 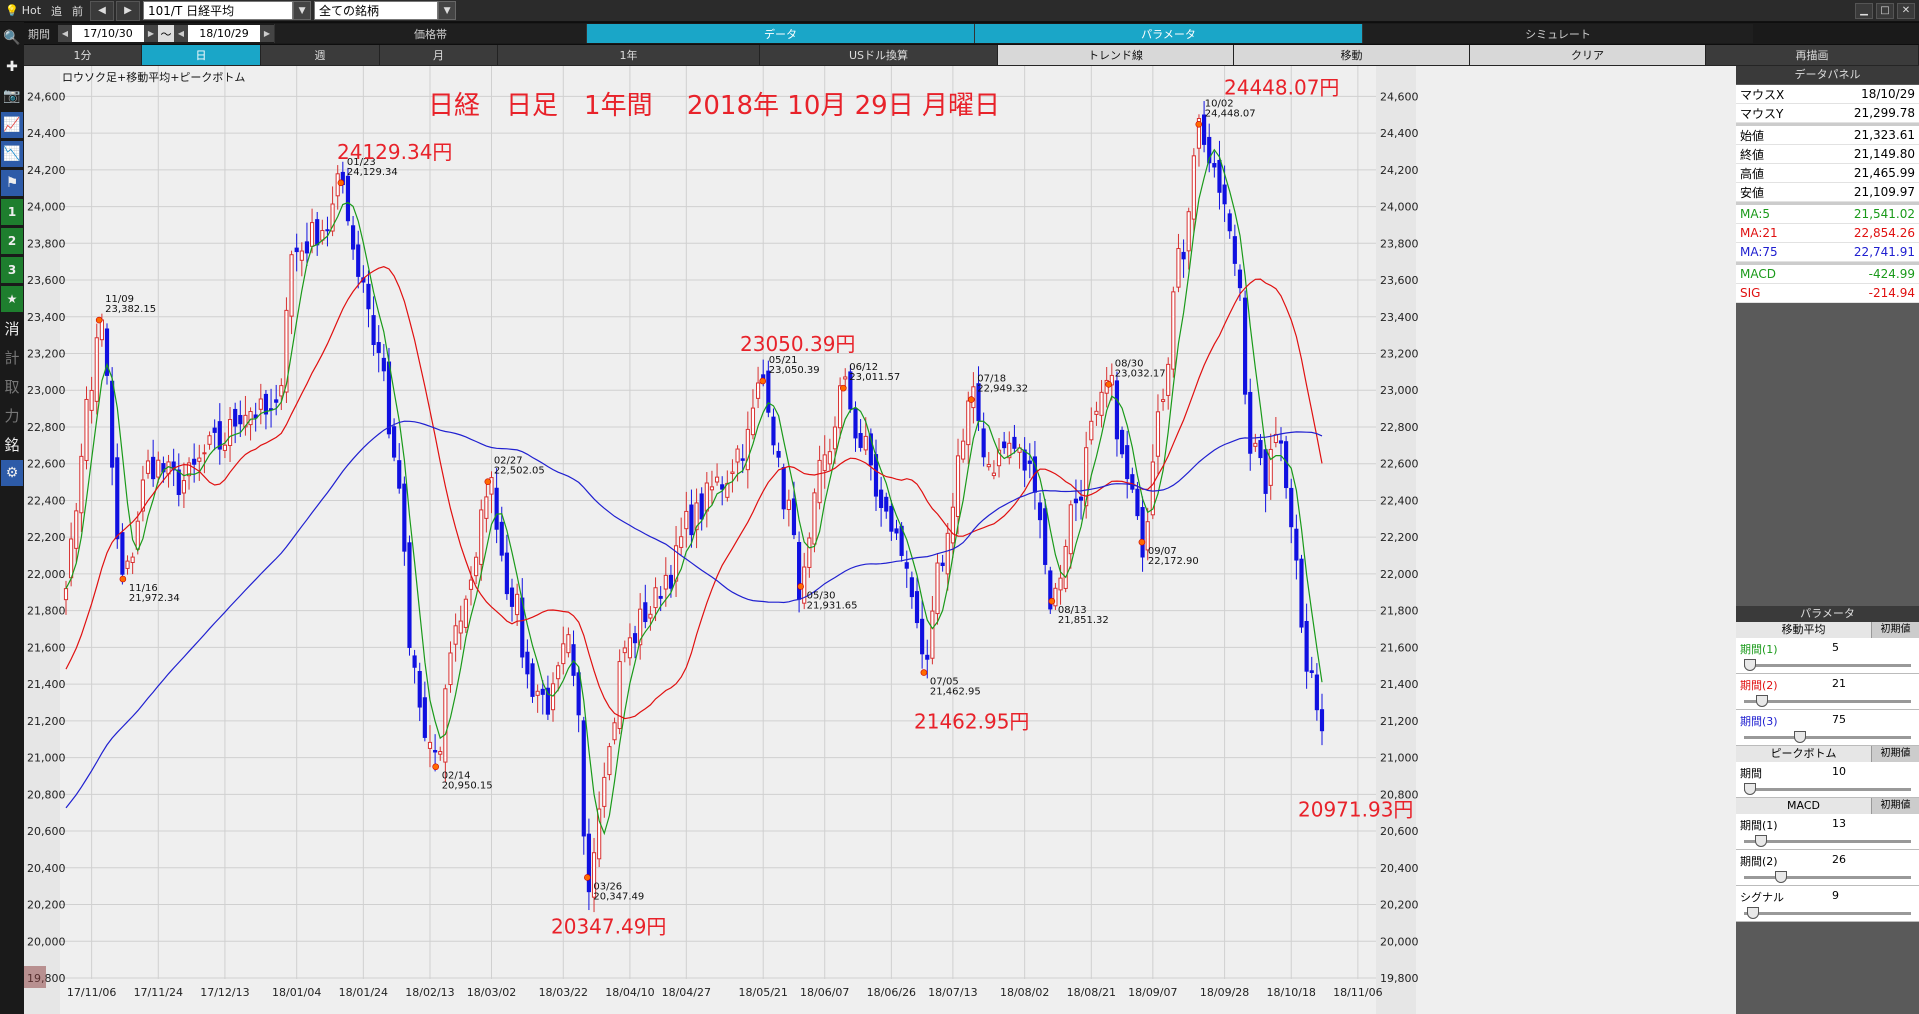 I want to click on gear-icon: ⚙, so click(x=12, y=473).